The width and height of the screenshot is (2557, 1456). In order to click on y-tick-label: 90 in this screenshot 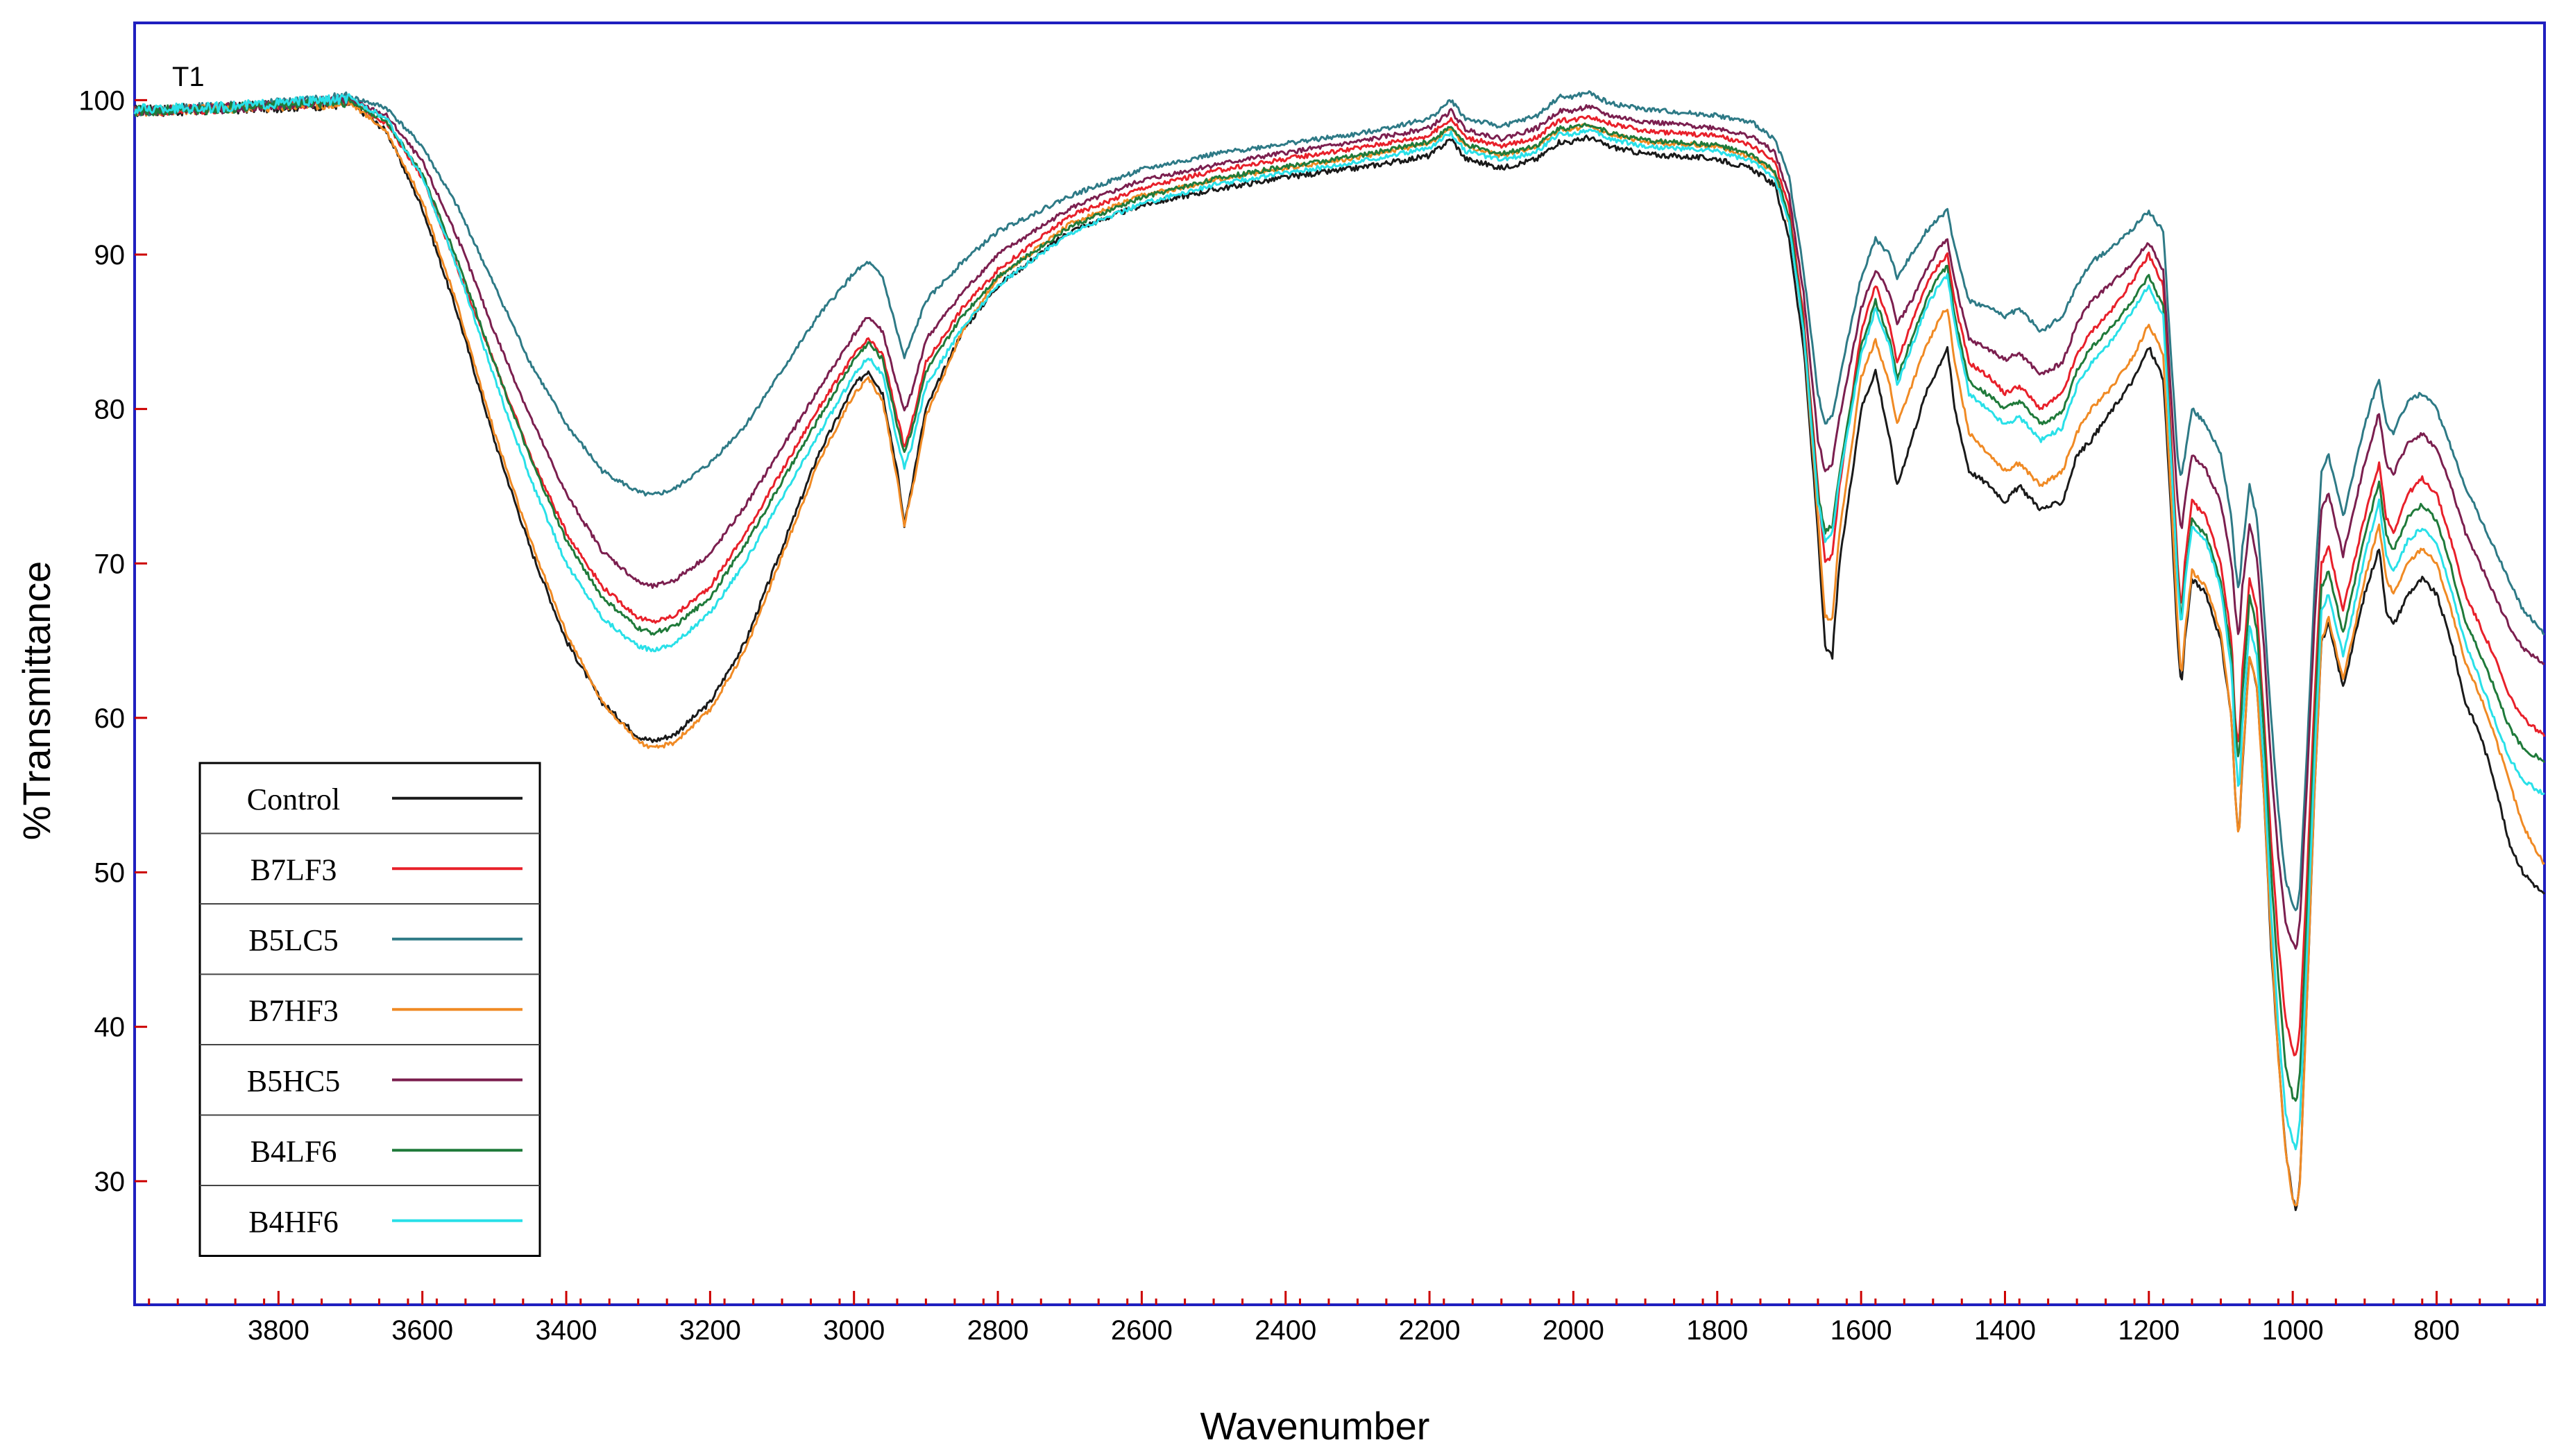, I will do `click(110, 255)`.